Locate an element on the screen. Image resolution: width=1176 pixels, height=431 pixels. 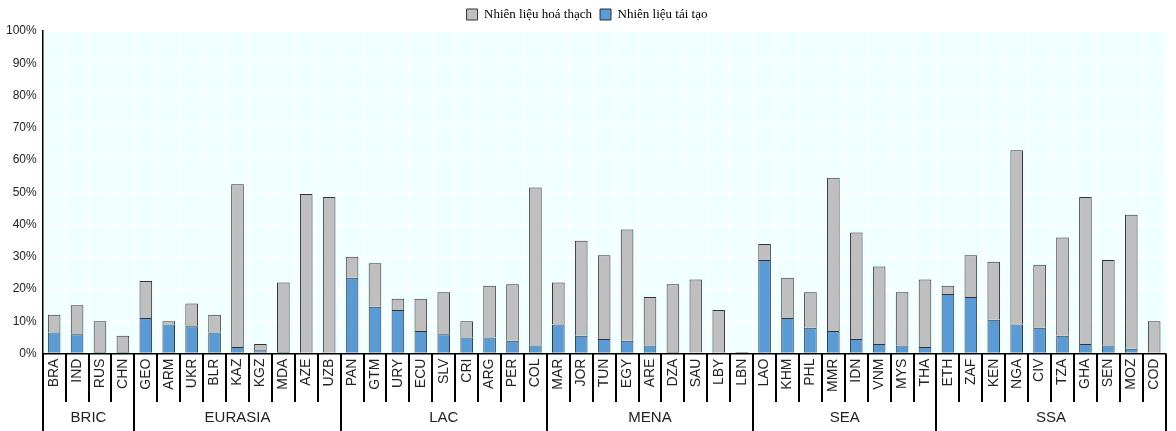
x-tick-label: ECU is located at coordinates (419, 373).